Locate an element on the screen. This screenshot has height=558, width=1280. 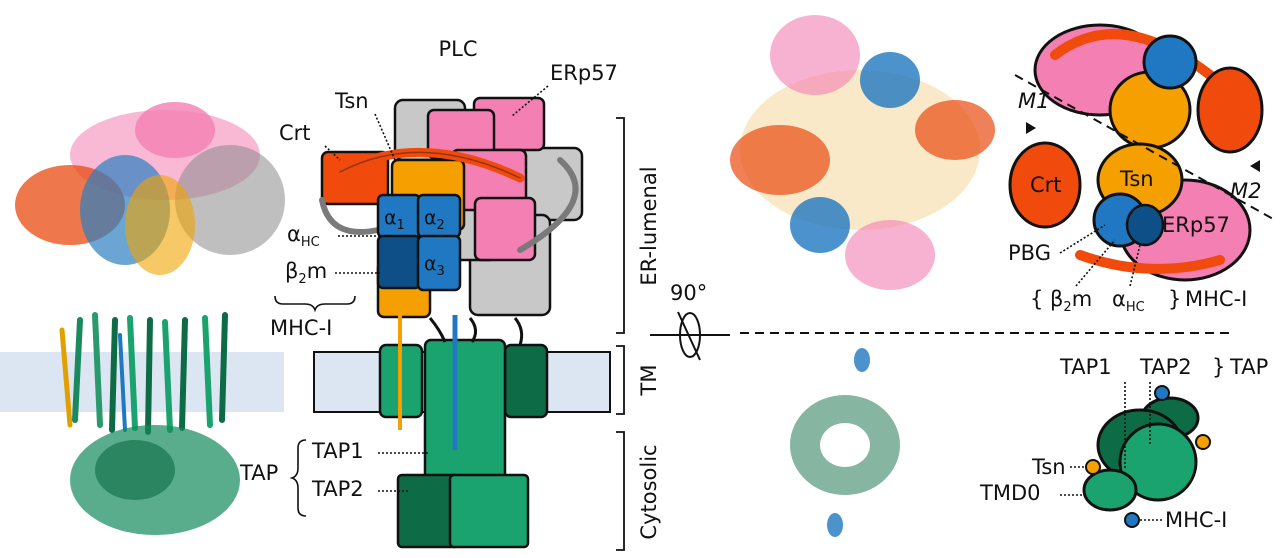
top-mhc-label: MHC-I is located at coordinates (1216, 299).